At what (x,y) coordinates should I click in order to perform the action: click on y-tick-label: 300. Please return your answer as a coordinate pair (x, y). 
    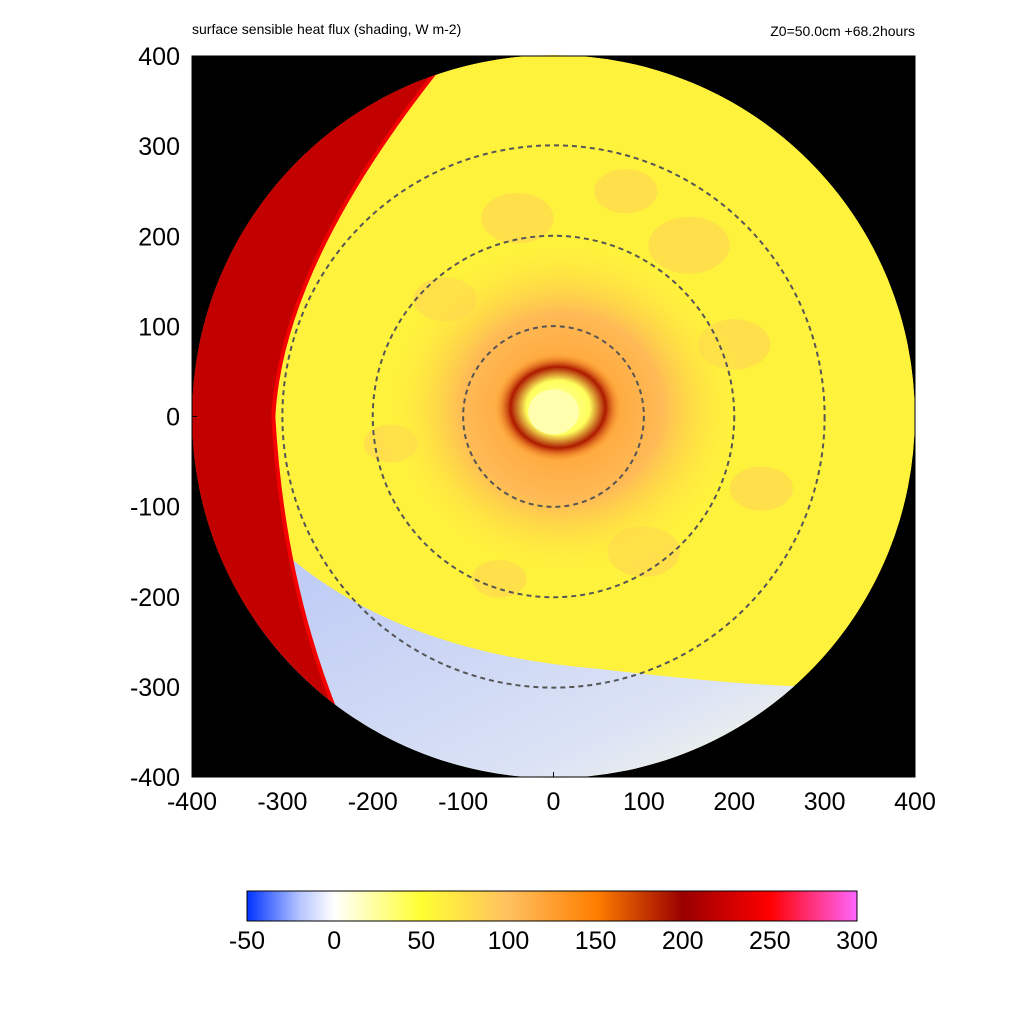
    Looking at the image, I should click on (159, 147).